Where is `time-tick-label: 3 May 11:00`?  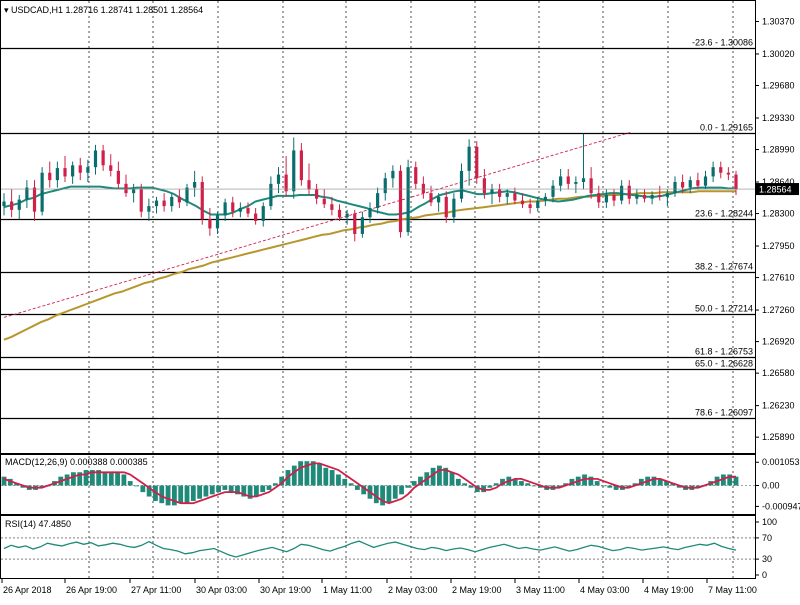 time-tick-label: 3 May 11:00 is located at coordinates (540, 590).